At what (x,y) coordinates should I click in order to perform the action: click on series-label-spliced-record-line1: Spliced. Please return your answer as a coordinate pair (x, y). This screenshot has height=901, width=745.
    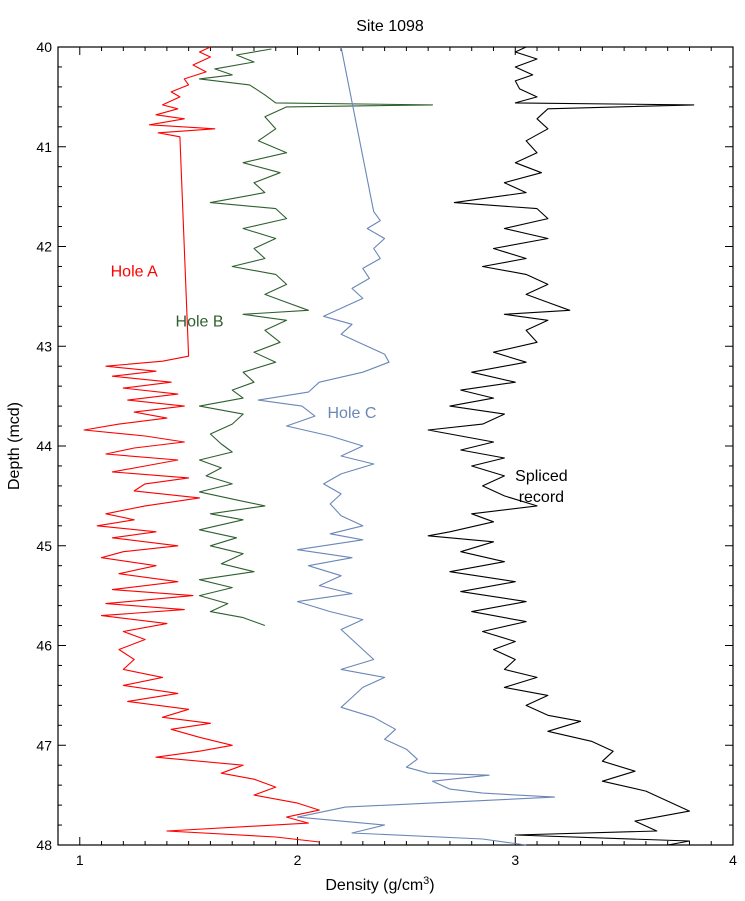
    Looking at the image, I should click on (541, 476).